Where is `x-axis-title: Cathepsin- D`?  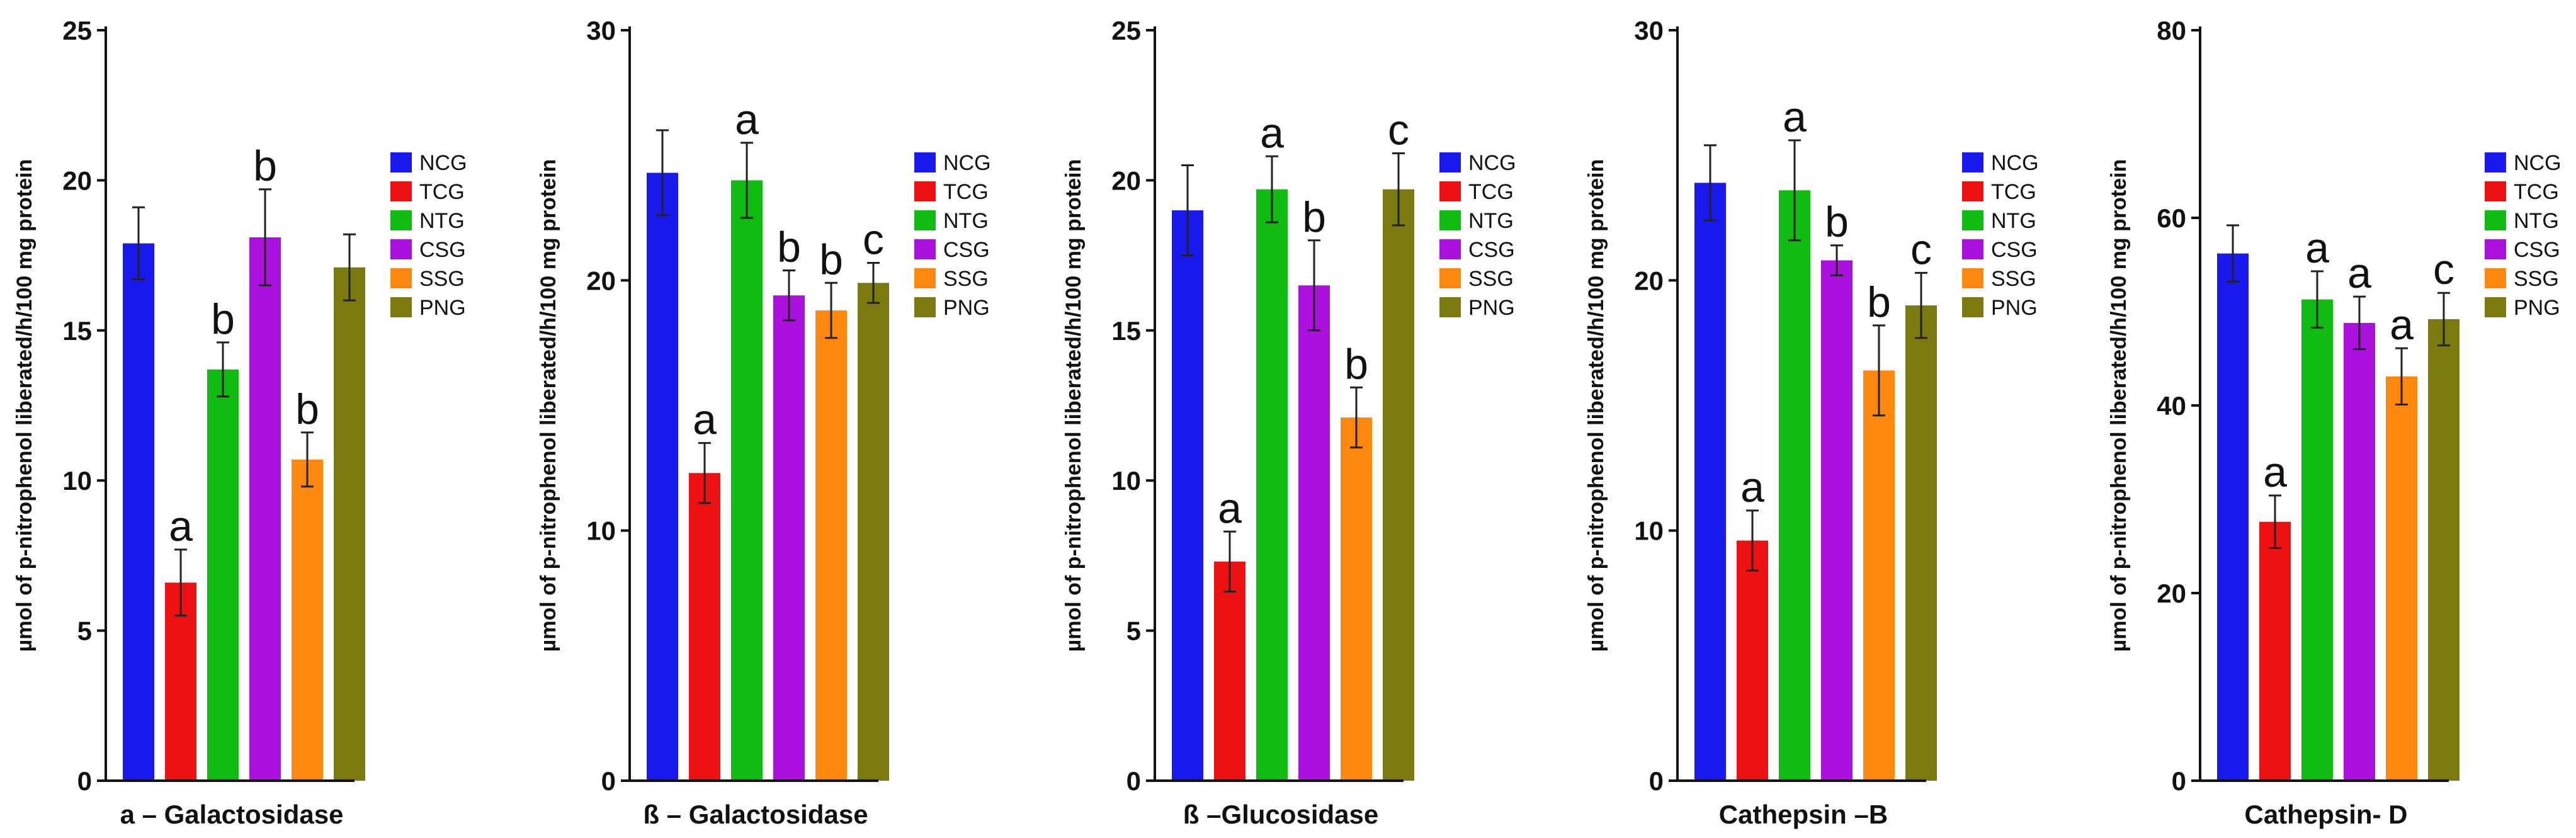 x-axis-title: Cathepsin- D is located at coordinates (2325, 814).